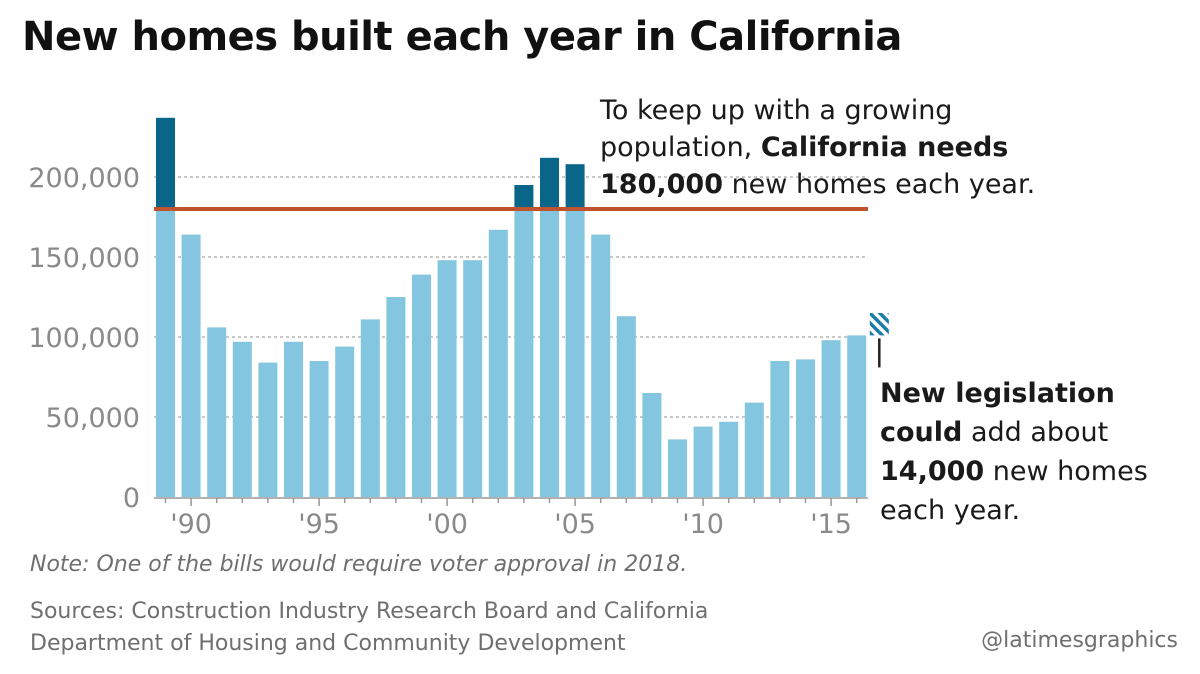  I want to click on legislation-annotation-line-4: each year., so click(950, 510).